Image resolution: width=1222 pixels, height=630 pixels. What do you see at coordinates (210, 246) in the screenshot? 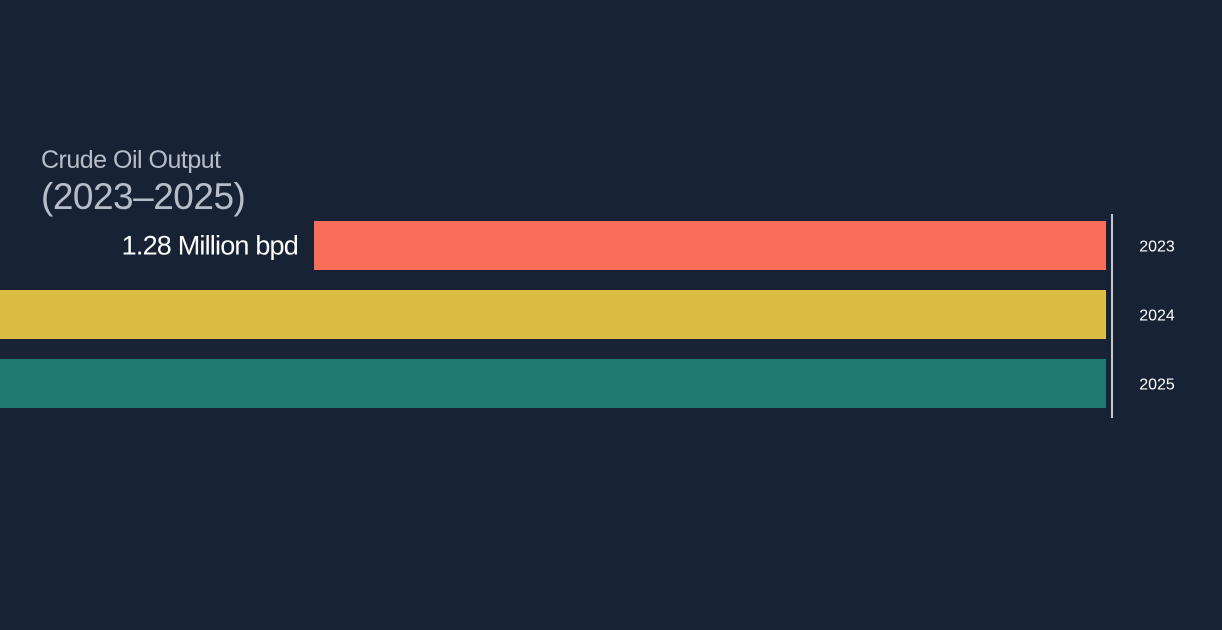
I see `bar-value-label-2023: 1.28 Million bpd` at bounding box center [210, 246].